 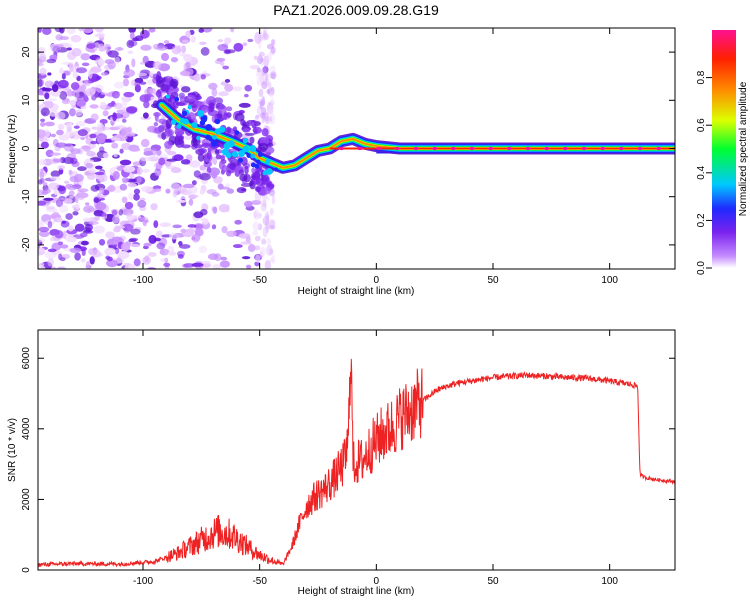 What do you see at coordinates (377, 280) in the screenshot?
I see `spectrogram-x-tick-label: 0` at bounding box center [377, 280].